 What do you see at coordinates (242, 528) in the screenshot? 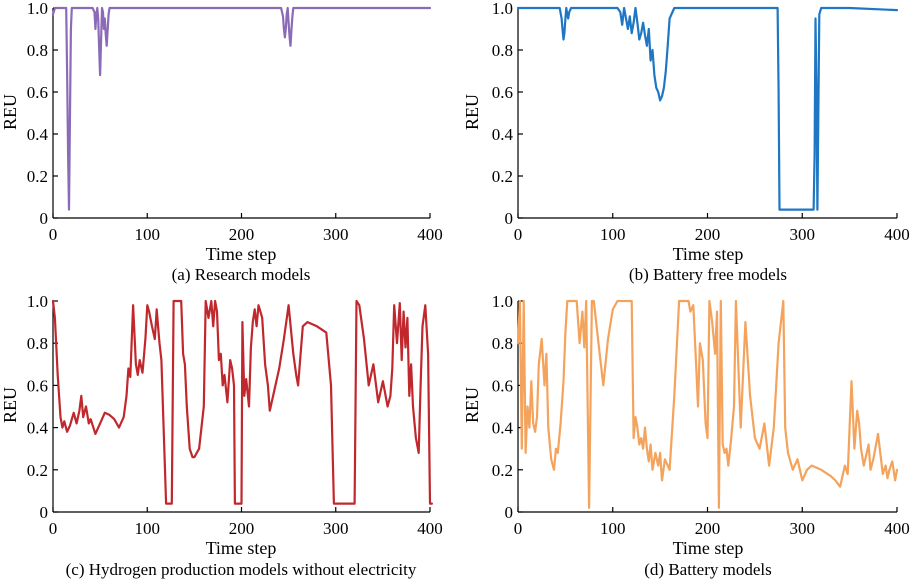
I see `x-tick-label-c-2: 200` at bounding box center [242, 528].